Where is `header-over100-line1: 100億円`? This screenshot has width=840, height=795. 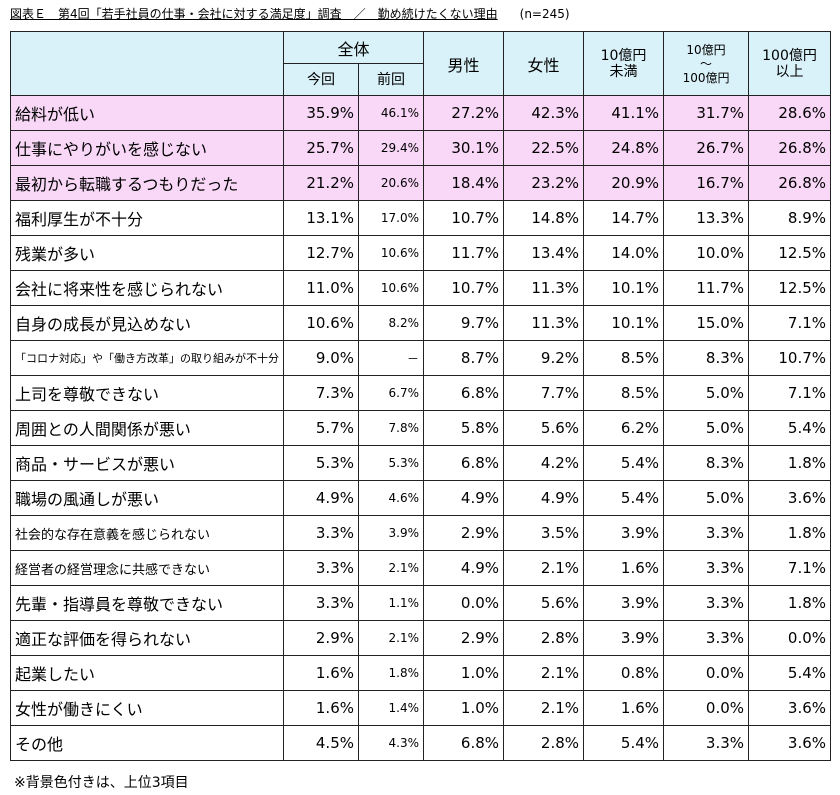 header-over100-line1: 100億円 is located at coordinates (789, 55).